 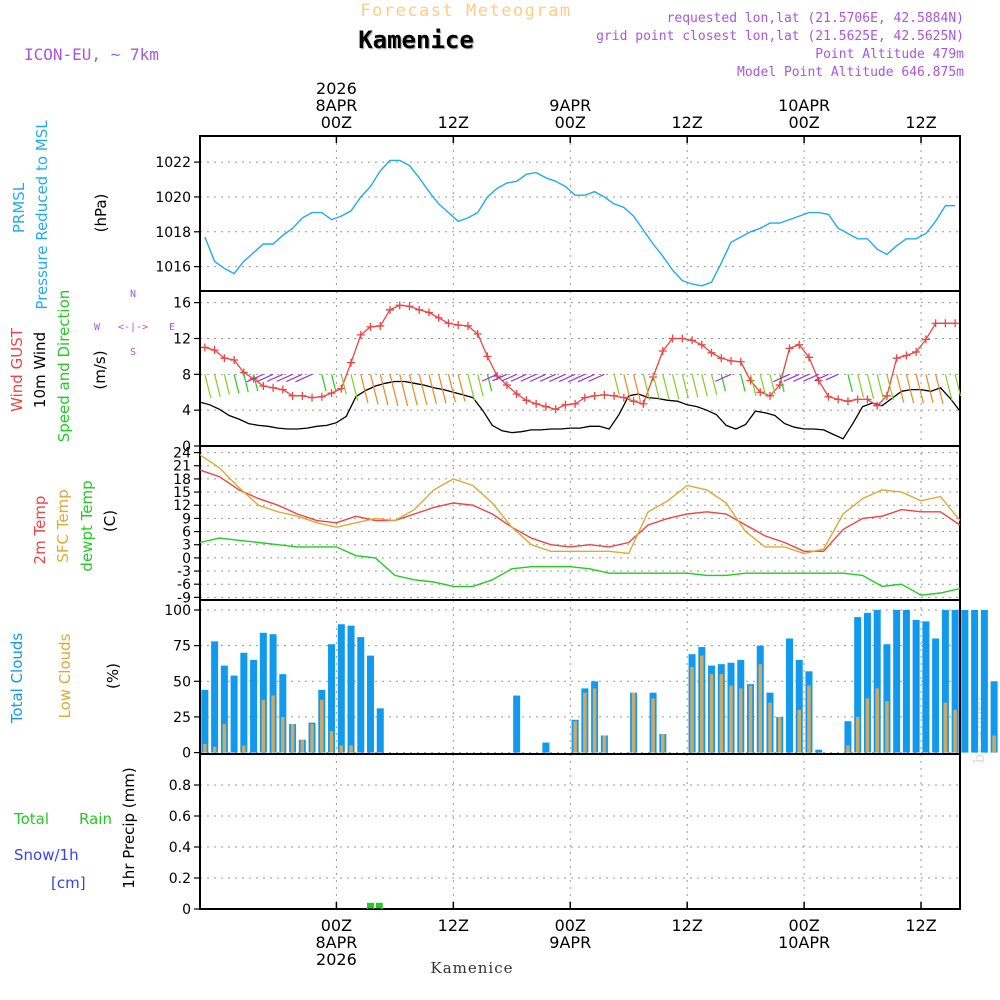 I want to click on y-tick-label: 0.4, so click(x=180, y=848).